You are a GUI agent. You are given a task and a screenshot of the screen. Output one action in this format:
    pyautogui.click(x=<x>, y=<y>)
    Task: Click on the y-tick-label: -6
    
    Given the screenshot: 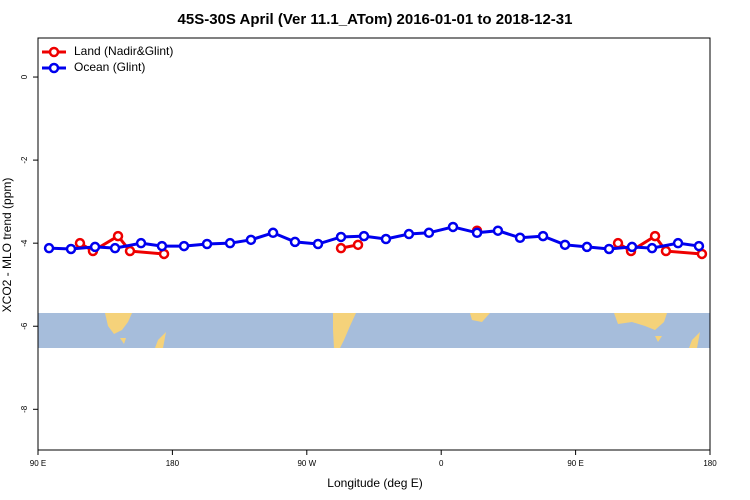 What is the action you would take?
    pyautogui.click(x=24, y=326)
    